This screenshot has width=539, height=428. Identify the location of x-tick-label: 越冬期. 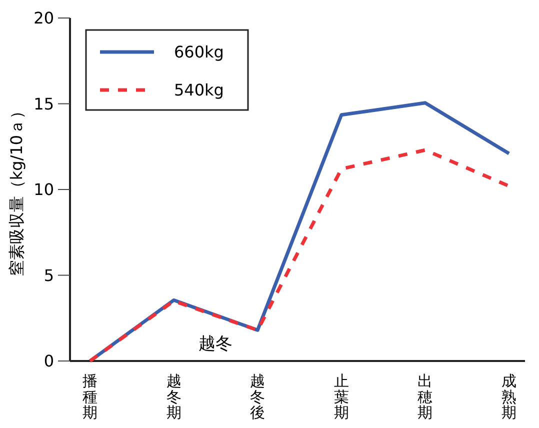
(174, 397).